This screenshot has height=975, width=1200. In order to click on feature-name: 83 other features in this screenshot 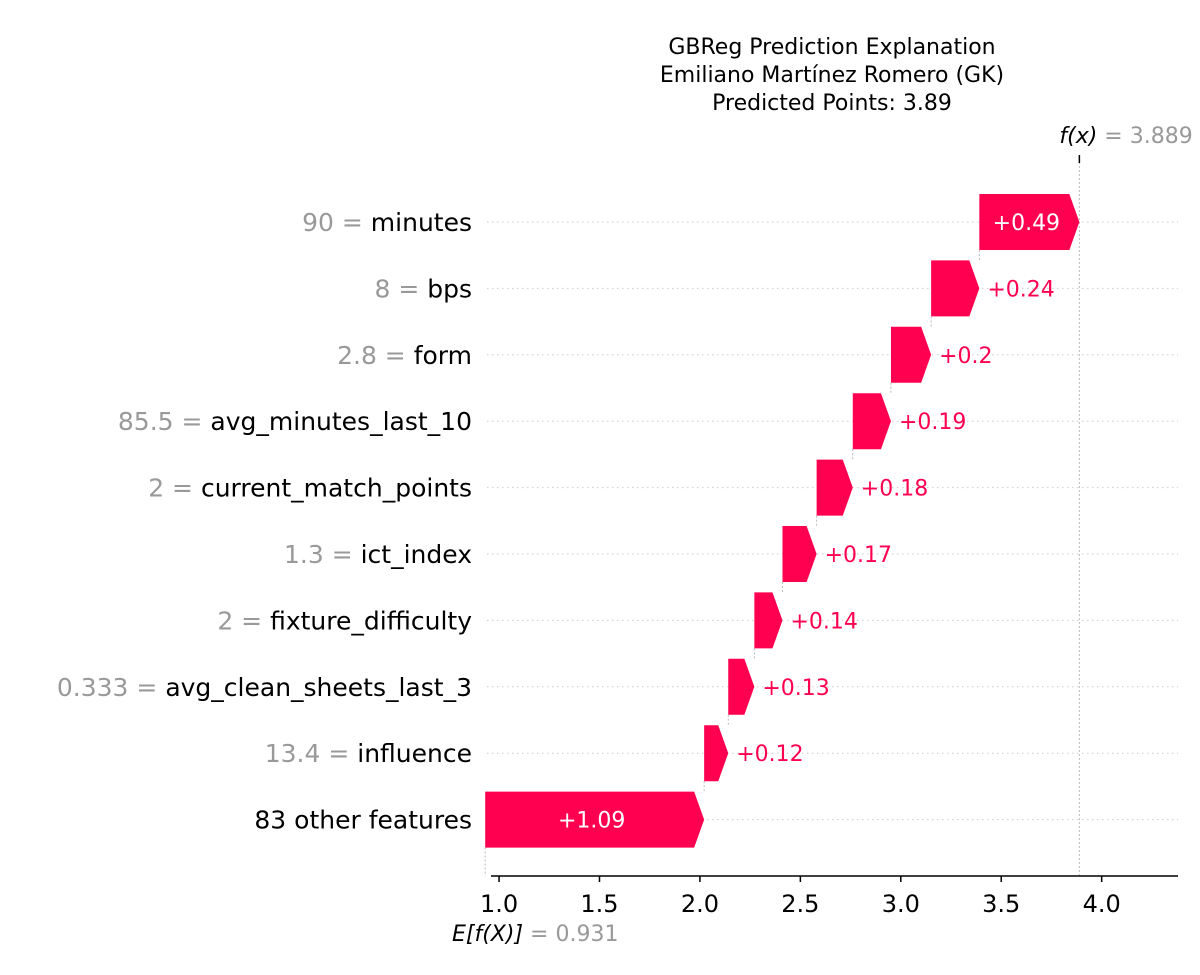, I will do `click(363, 820)`.